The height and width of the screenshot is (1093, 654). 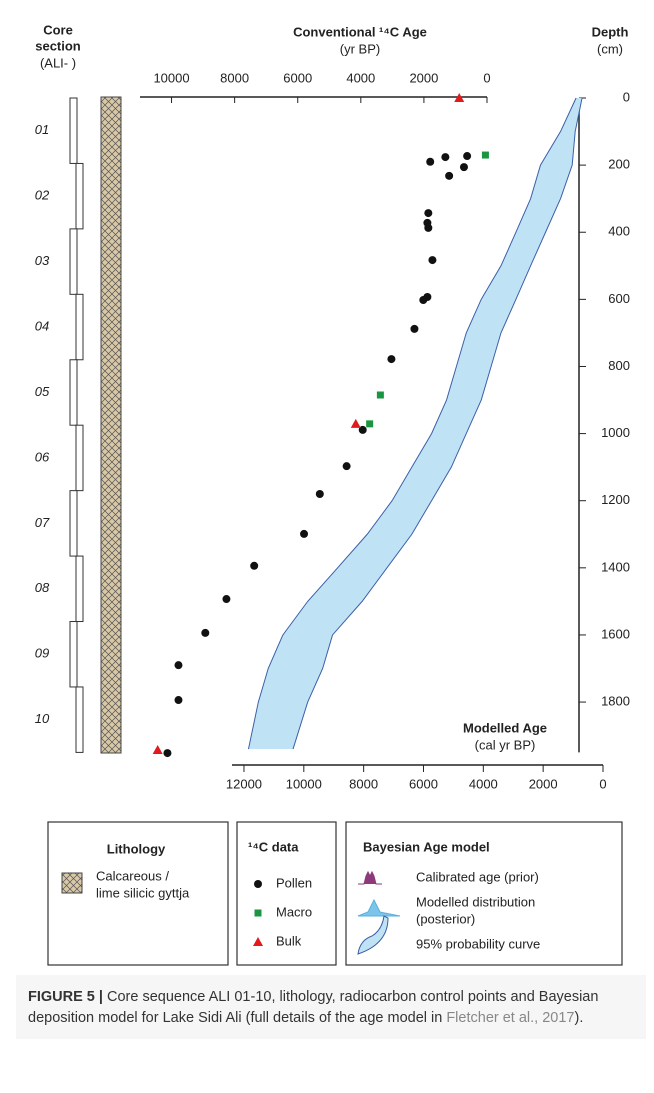 I want to click on x2-tick-label: 6000, so click(x=423, y=783).